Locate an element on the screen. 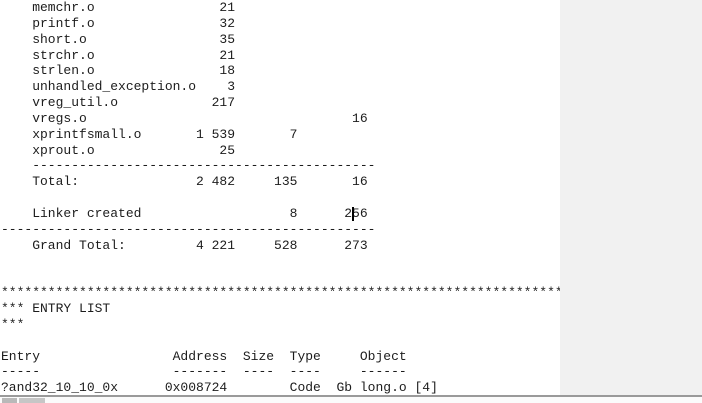 The width and height of the screenshot is (702, 403). bottom-edge-strip is located at coordinates (351, 400).